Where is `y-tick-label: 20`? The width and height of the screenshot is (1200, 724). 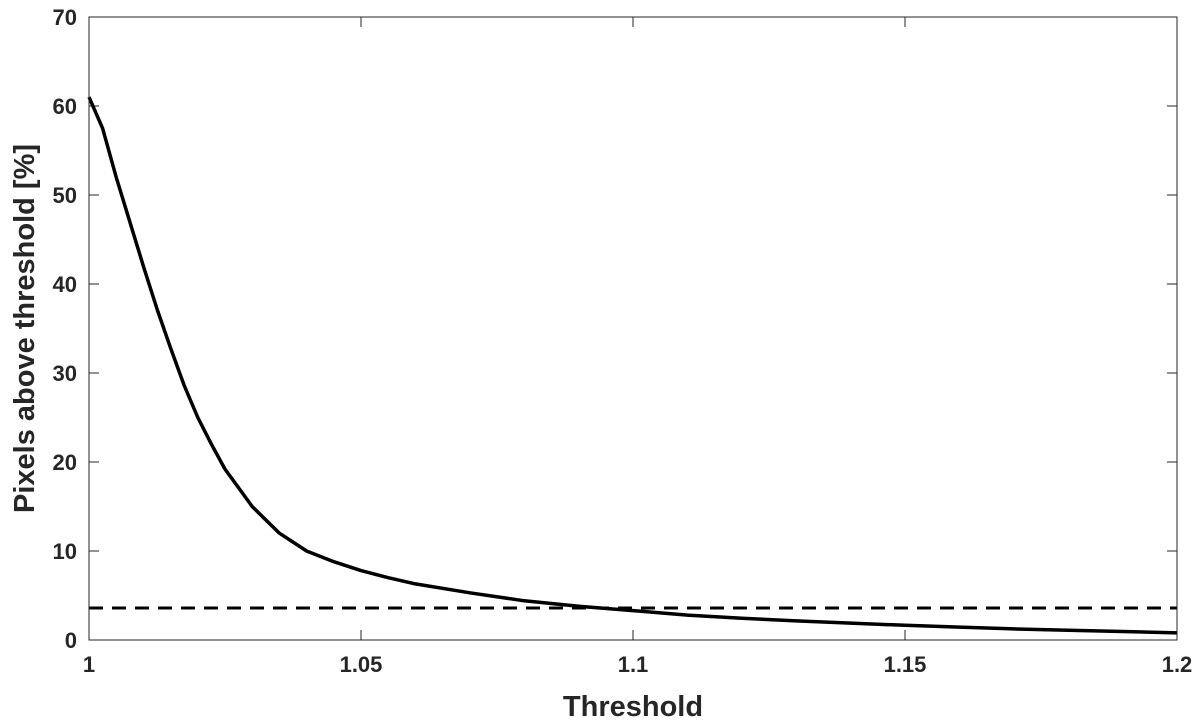 y-tick-label: 20 is located at coordinates (65, 462).